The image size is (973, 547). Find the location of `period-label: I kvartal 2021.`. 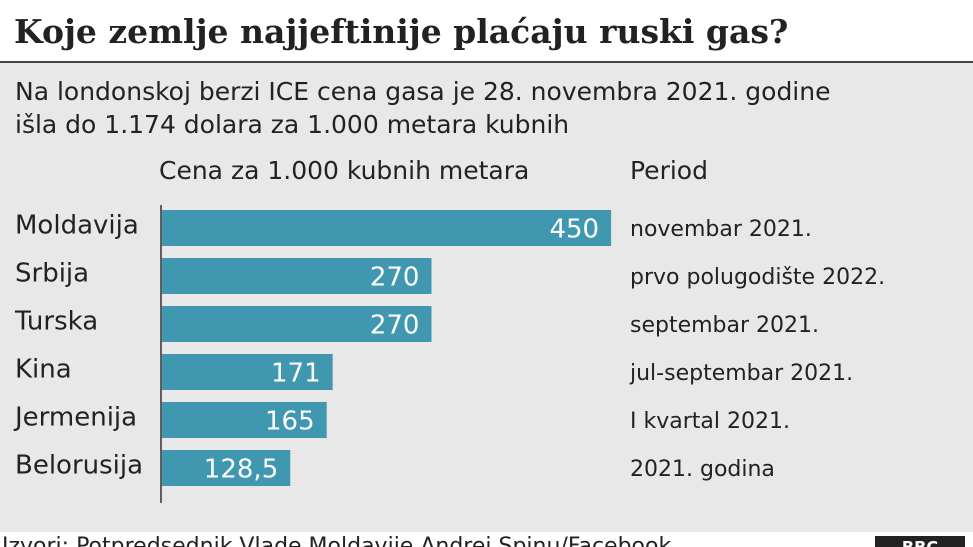

period-label: I kvartal 2021. is located at coordinates (710, 421).